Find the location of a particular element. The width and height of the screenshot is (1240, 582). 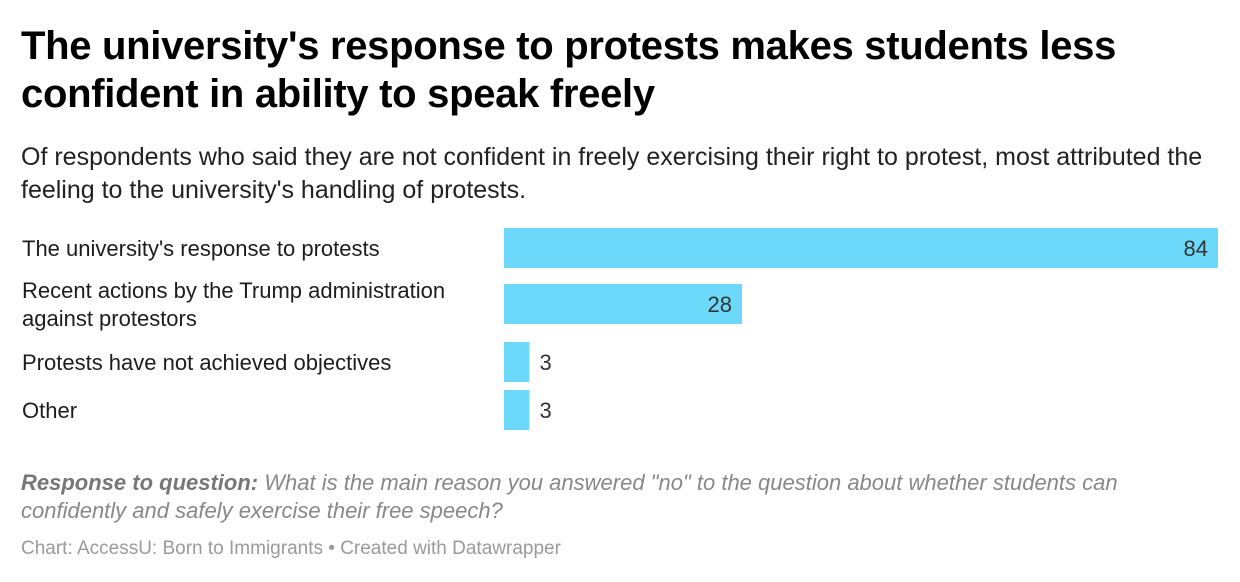

value-label-2: 3 is located at coordinates (546, 362).